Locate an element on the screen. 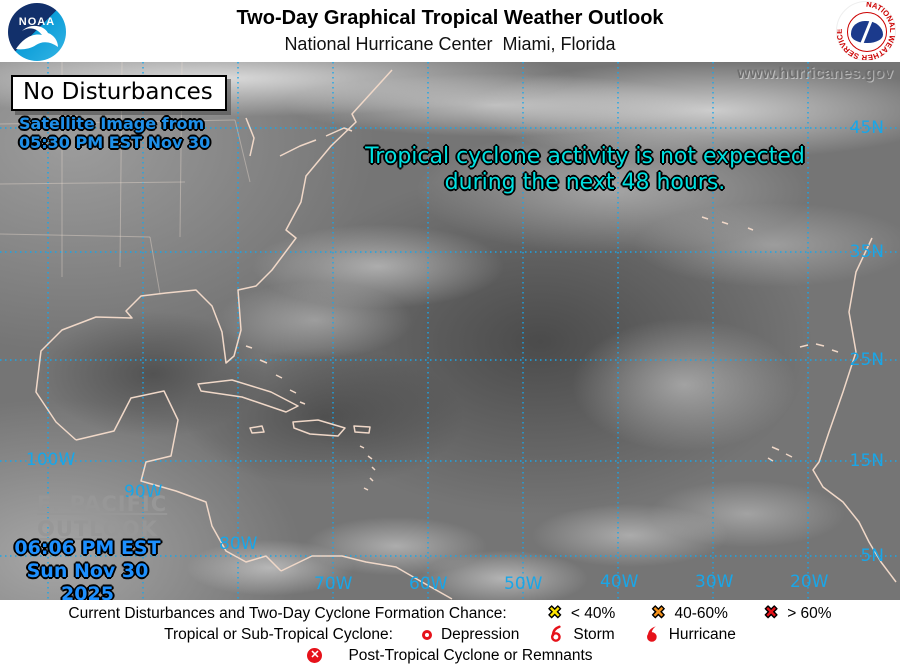  x-orange-icon: ✖ is located at coordinates (658, 613).